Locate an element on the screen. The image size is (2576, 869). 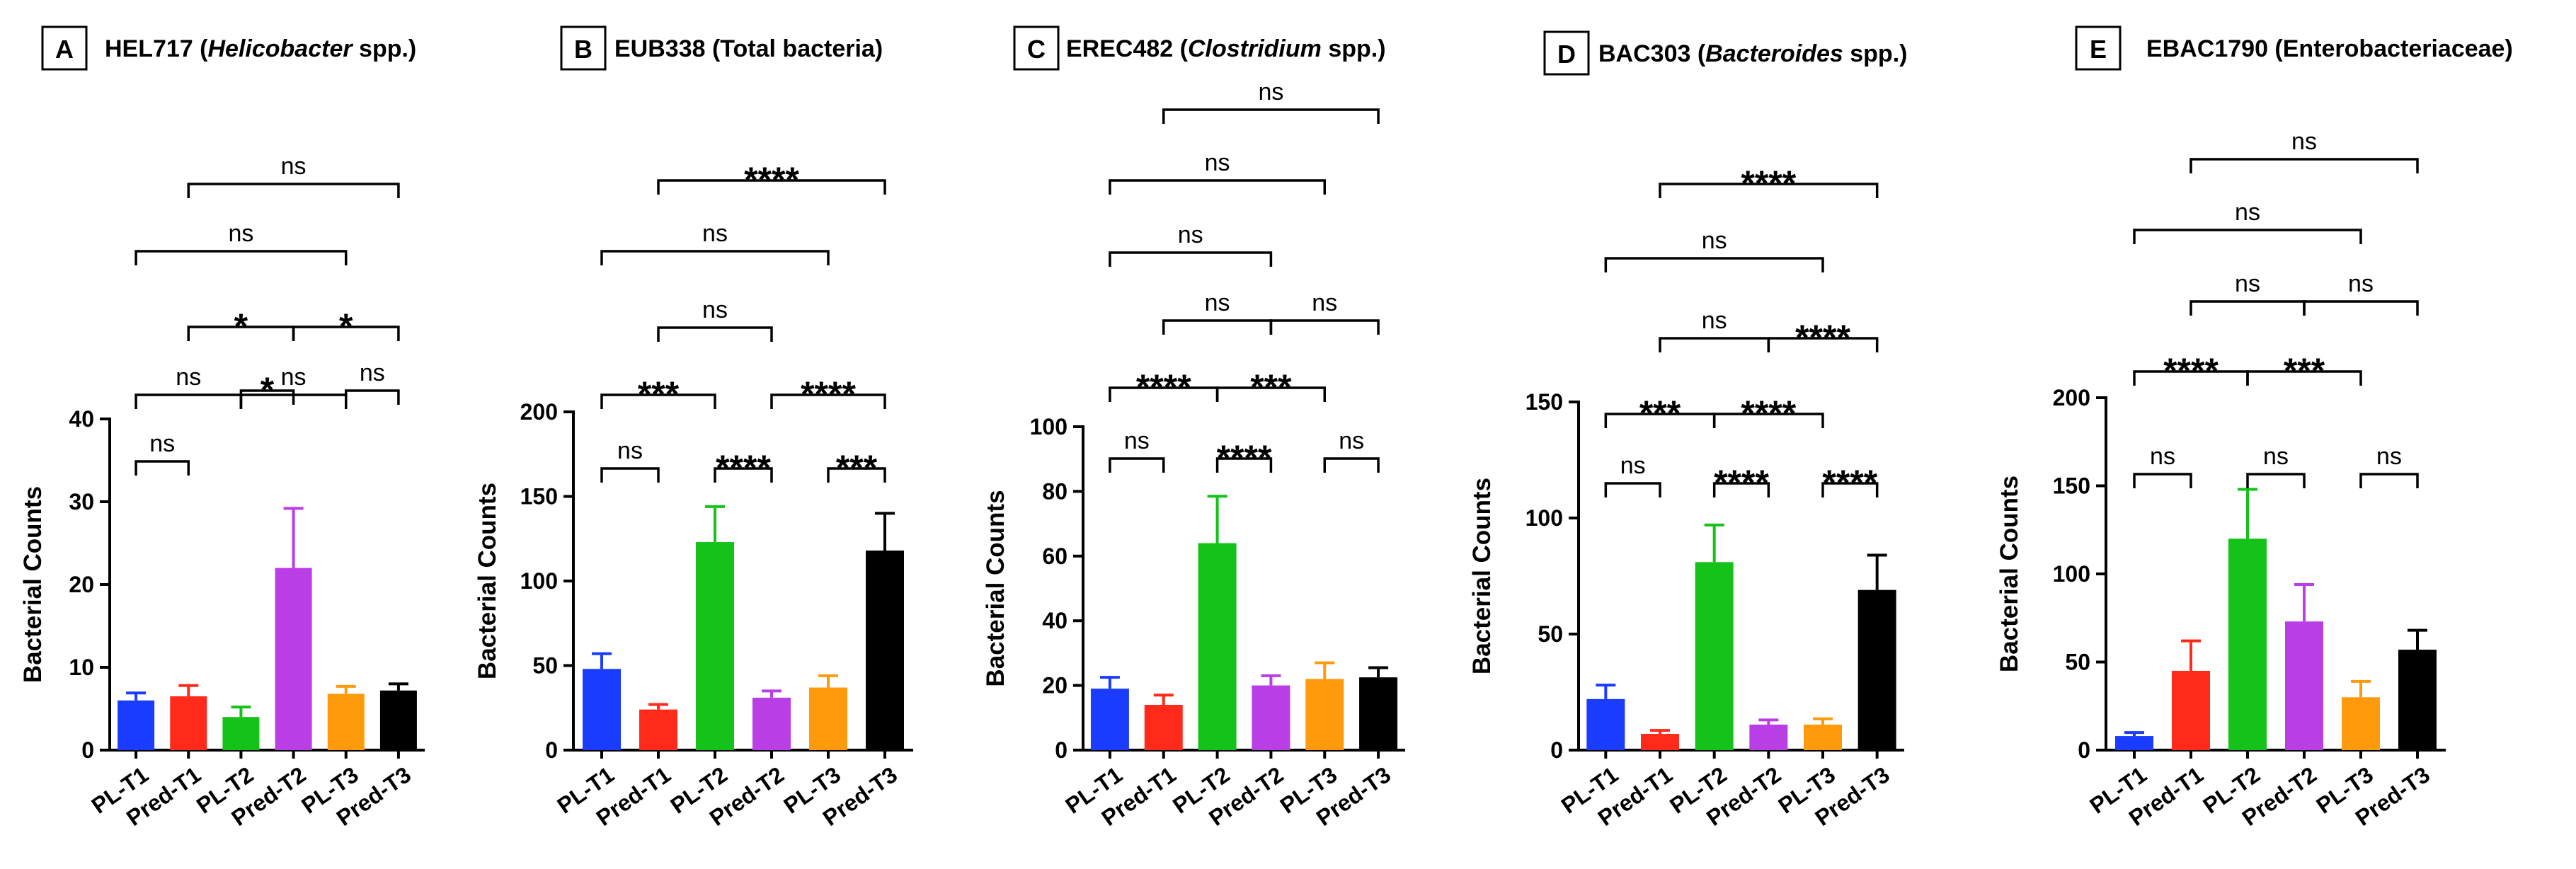
title-part: BAC303 ( is located at coordinates (1652, 53).